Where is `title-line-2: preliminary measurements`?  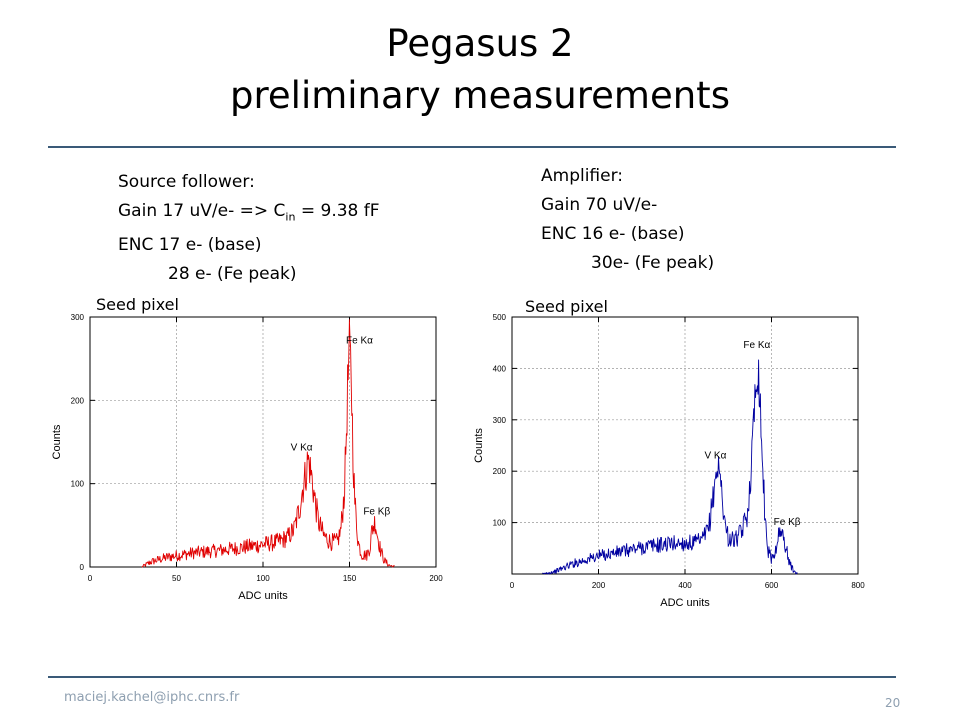 title-line-2: preliminary measurements is located at coordinates (480, 95).